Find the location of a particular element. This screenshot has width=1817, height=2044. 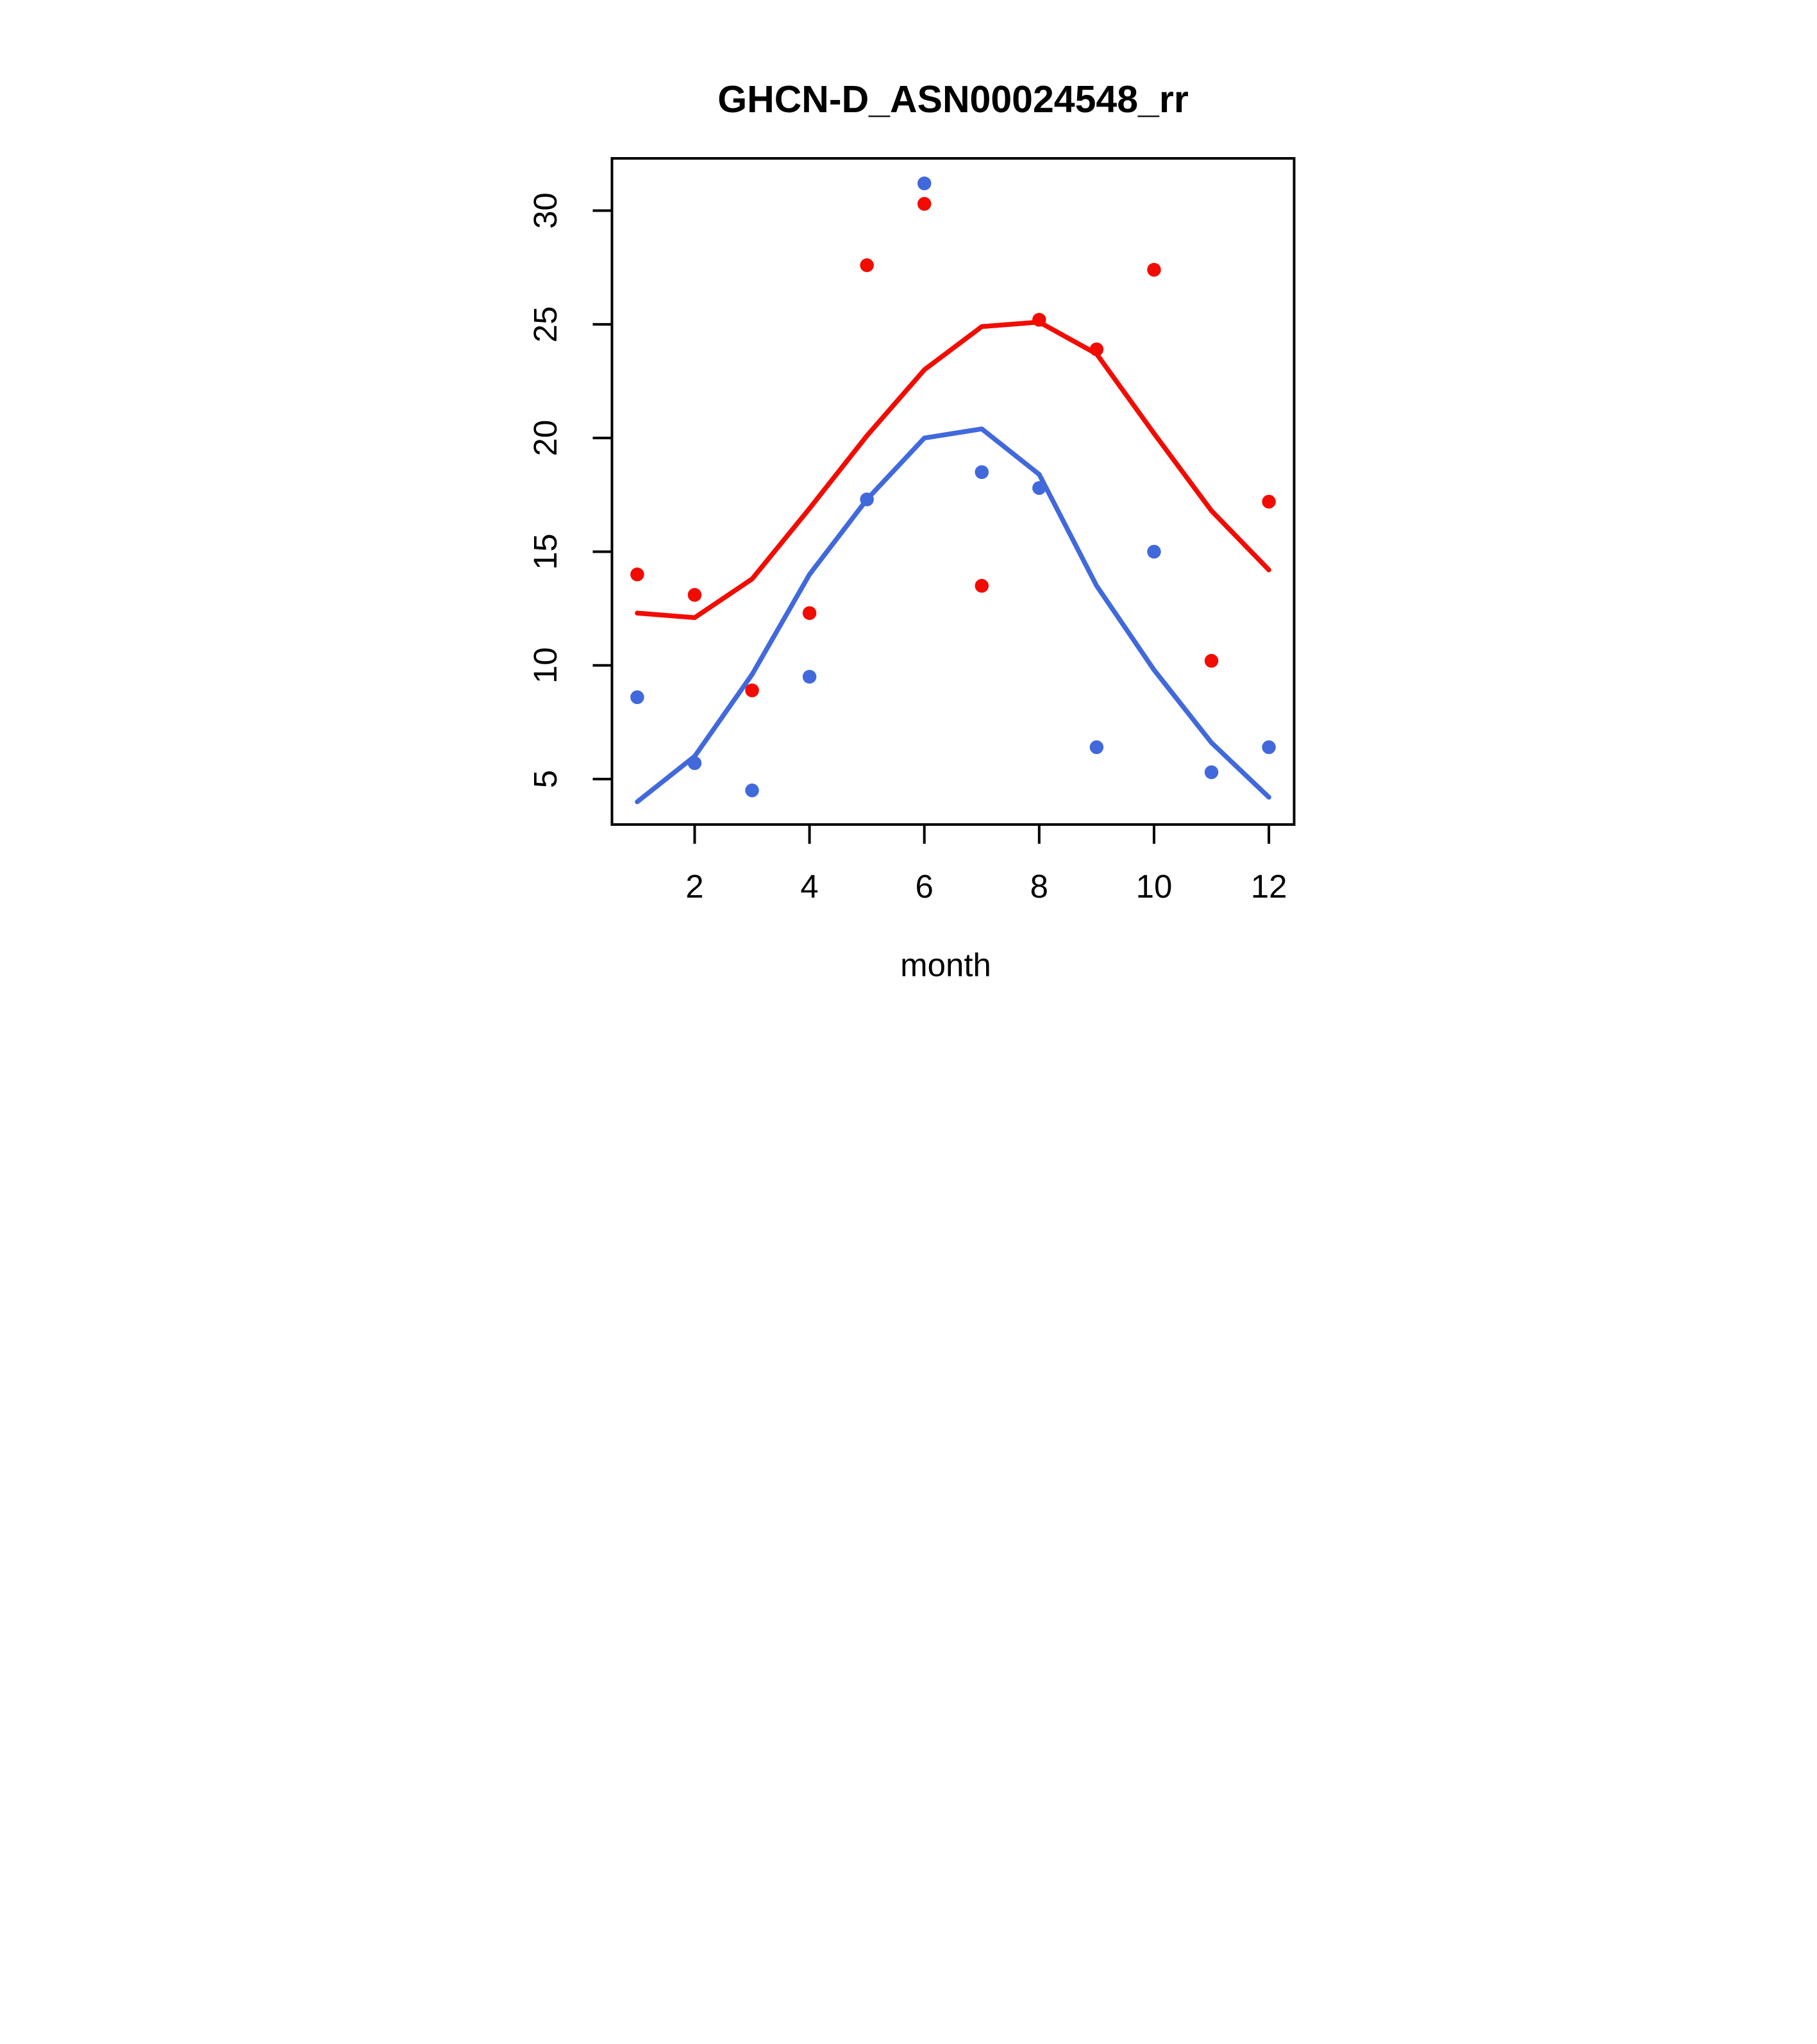

y-tick-label: 30 is located at coordinates (545, 211).